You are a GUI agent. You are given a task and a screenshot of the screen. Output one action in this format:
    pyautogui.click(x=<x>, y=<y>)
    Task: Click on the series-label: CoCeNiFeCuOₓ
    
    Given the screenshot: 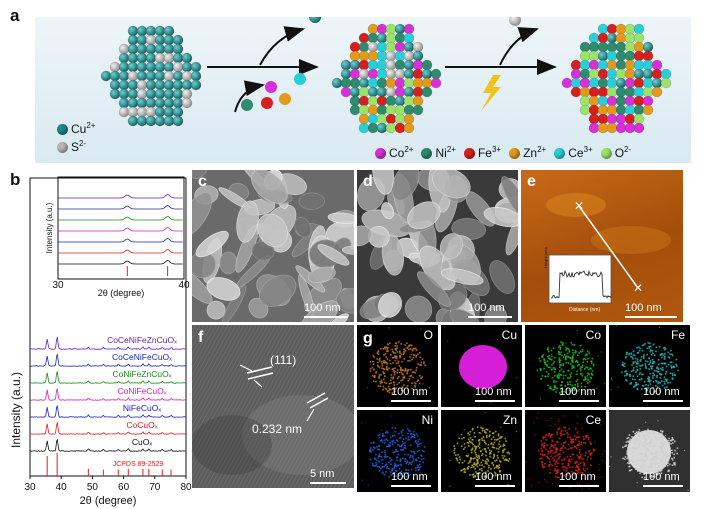 What is the action you would take?
    pyautogui.click(x=142, y=357)
    